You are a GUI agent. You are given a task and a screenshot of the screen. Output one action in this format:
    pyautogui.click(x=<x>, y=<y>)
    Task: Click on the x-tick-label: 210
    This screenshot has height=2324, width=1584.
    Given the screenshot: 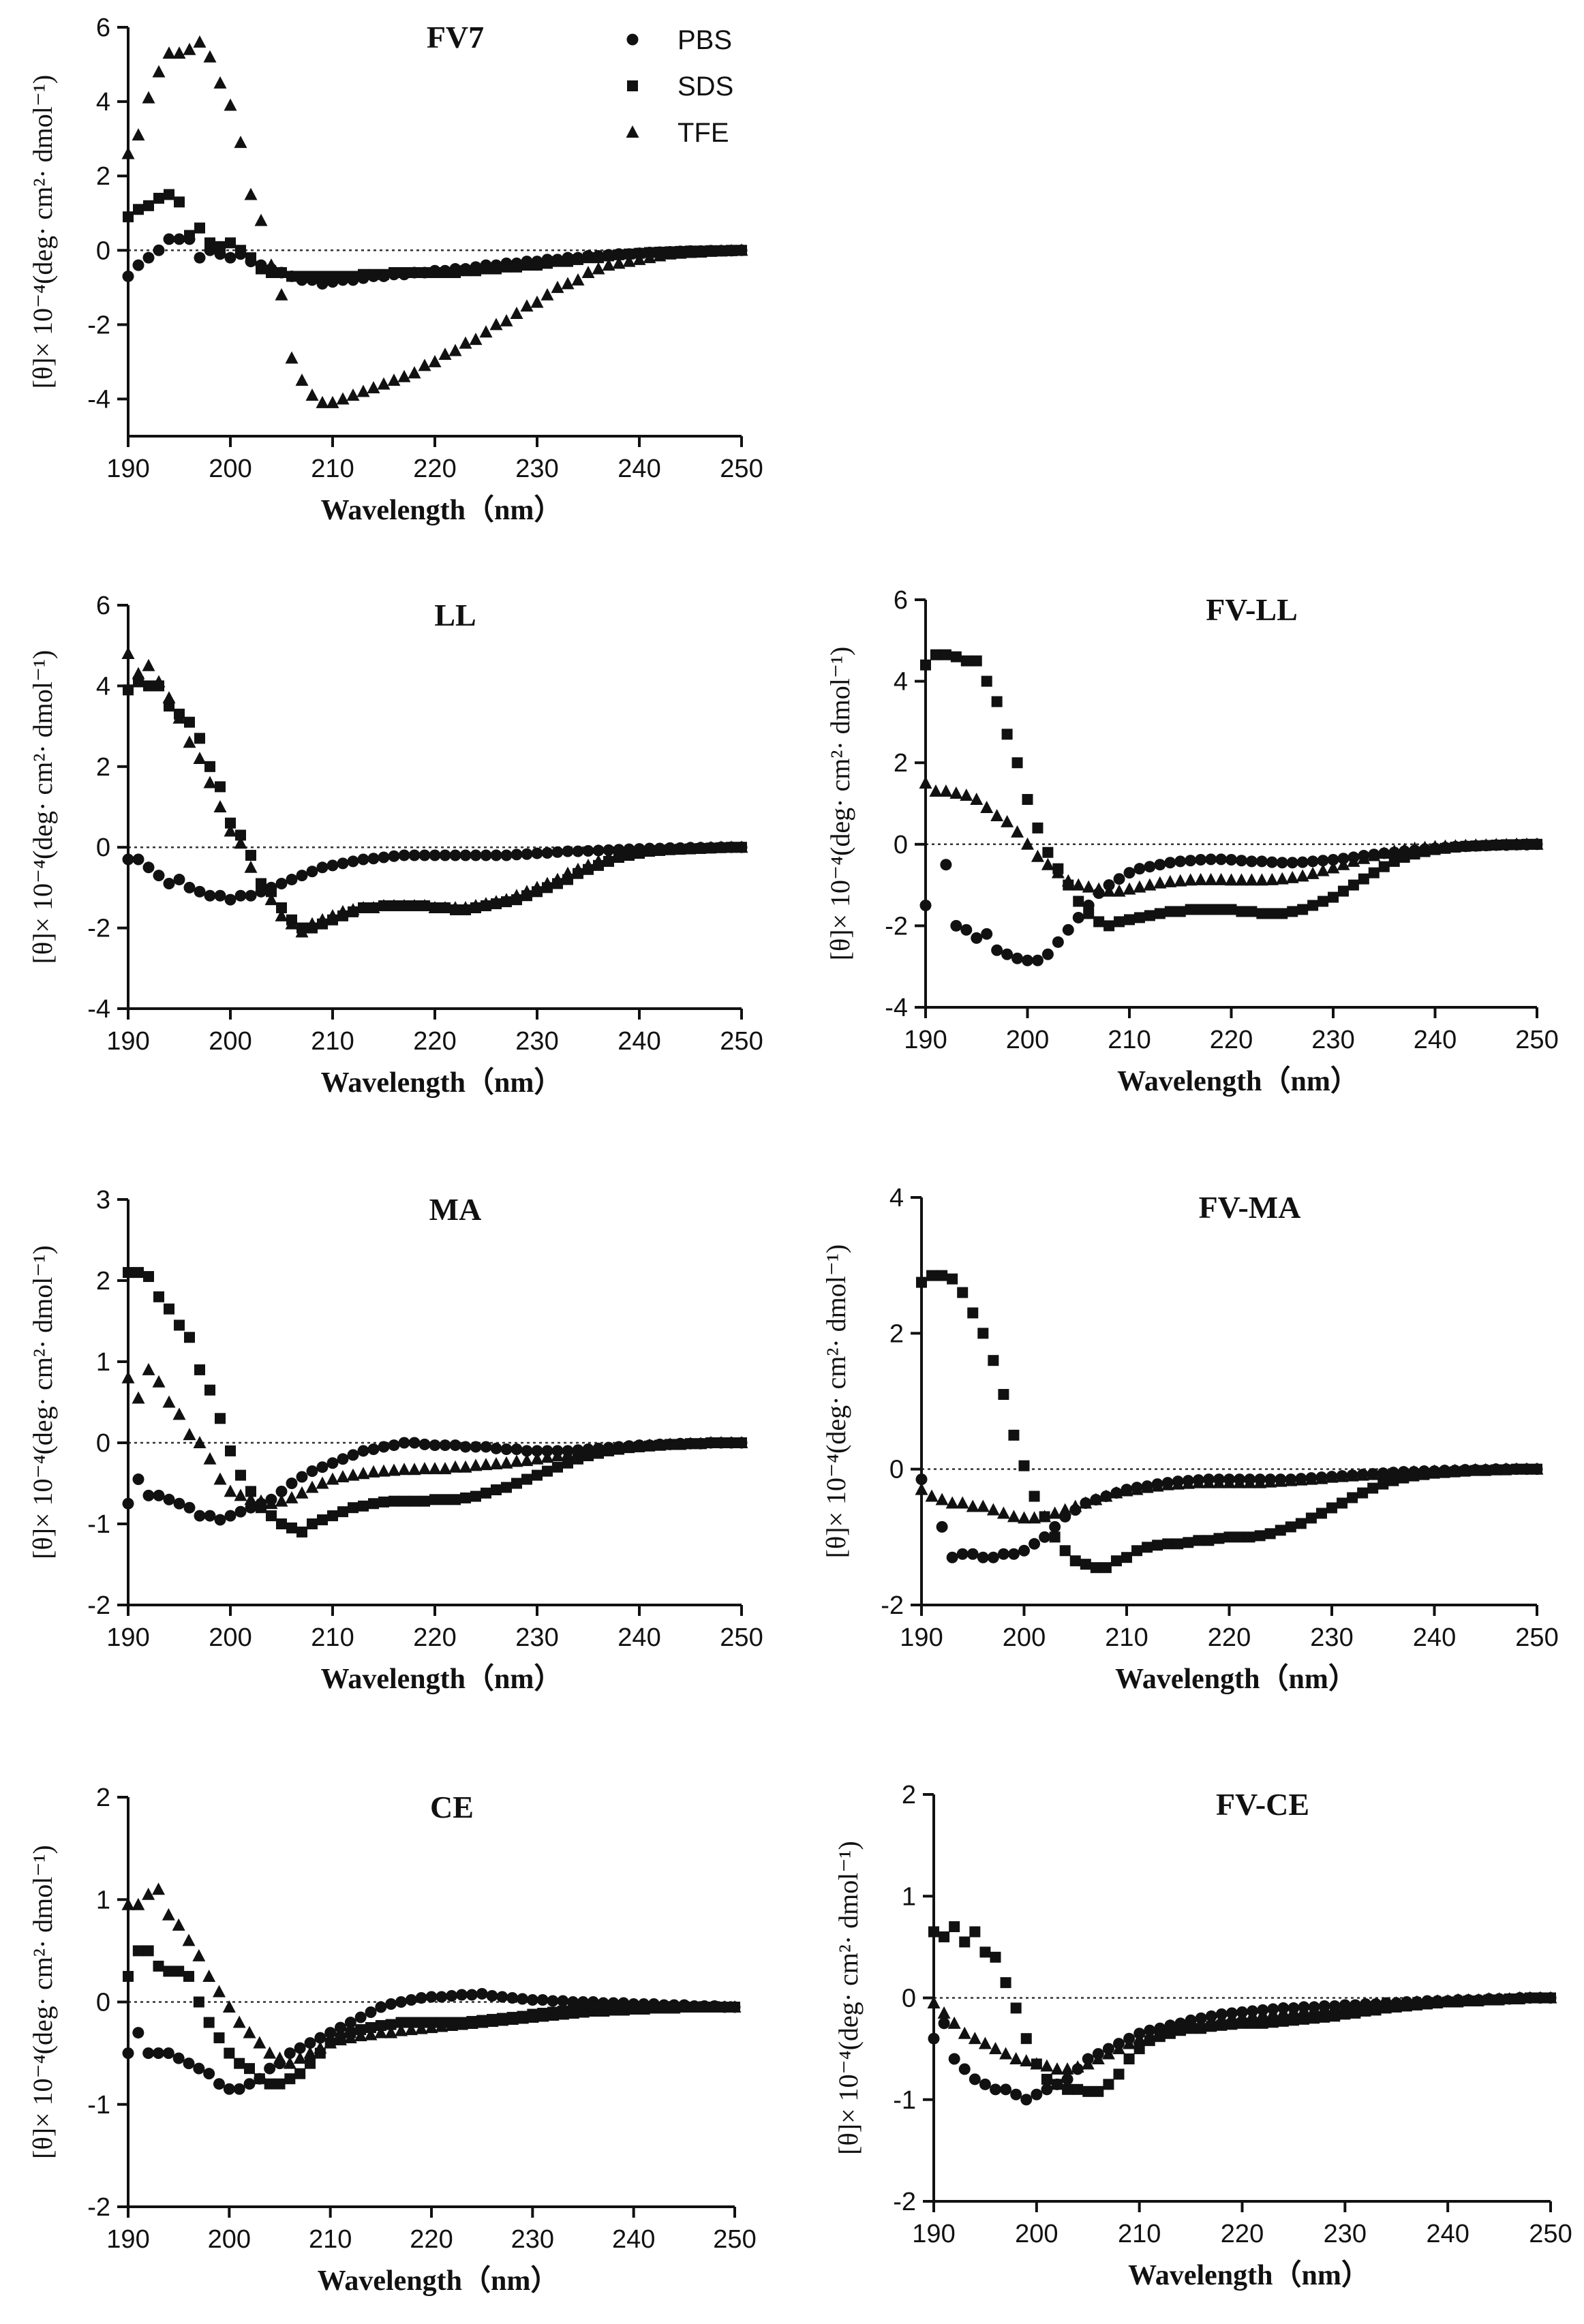 What is the action you would take?
    pyautogui.click(x=332, y=1041)
    